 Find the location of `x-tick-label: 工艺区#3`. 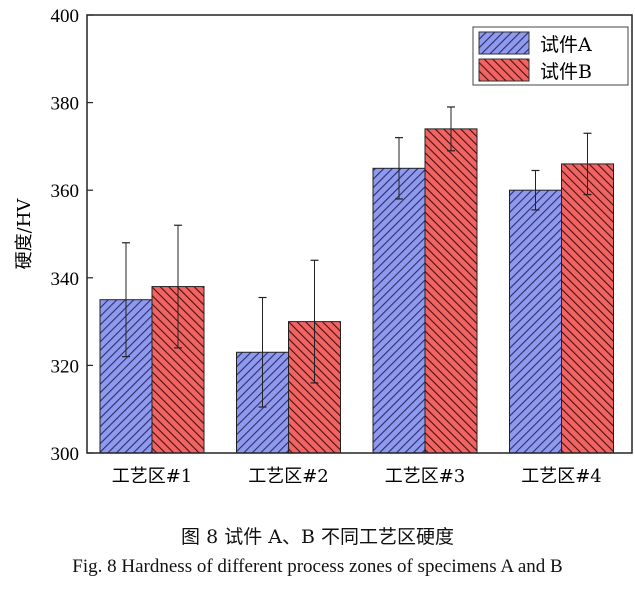

x-tick-label: 工艺区#3 is located at coordinates (425, 476).